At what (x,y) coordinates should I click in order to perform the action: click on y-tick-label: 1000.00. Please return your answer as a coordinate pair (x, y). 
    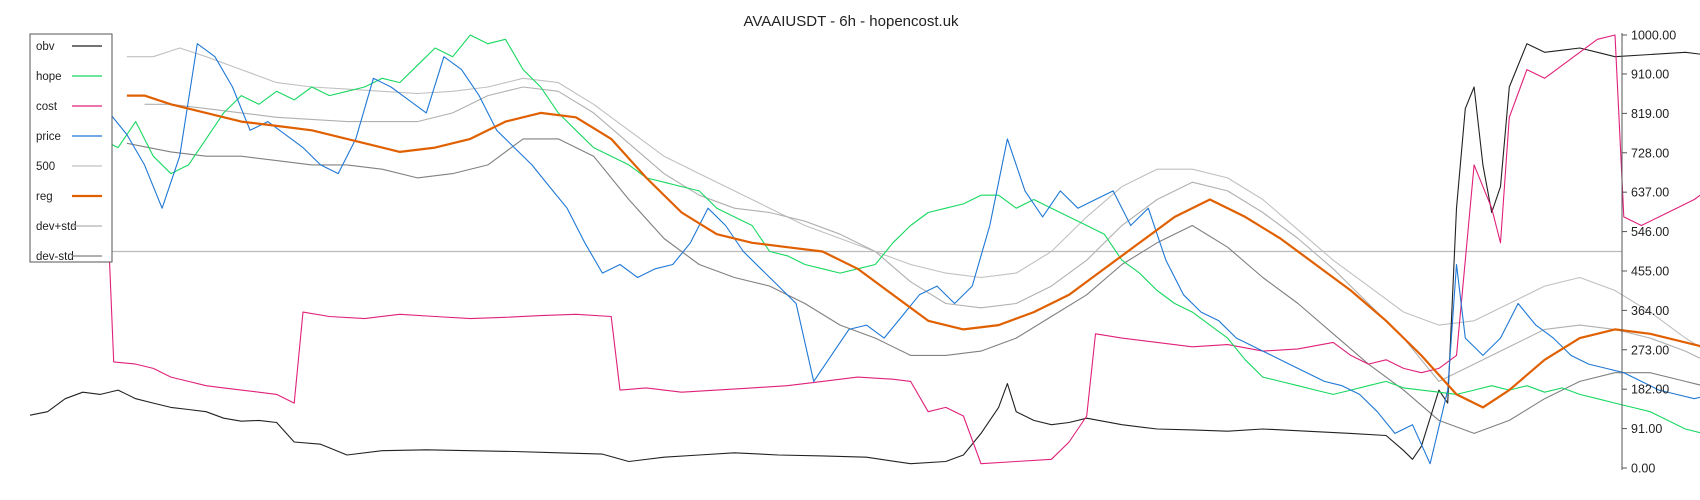
    Looking at the image, I should click on (1653, 36).